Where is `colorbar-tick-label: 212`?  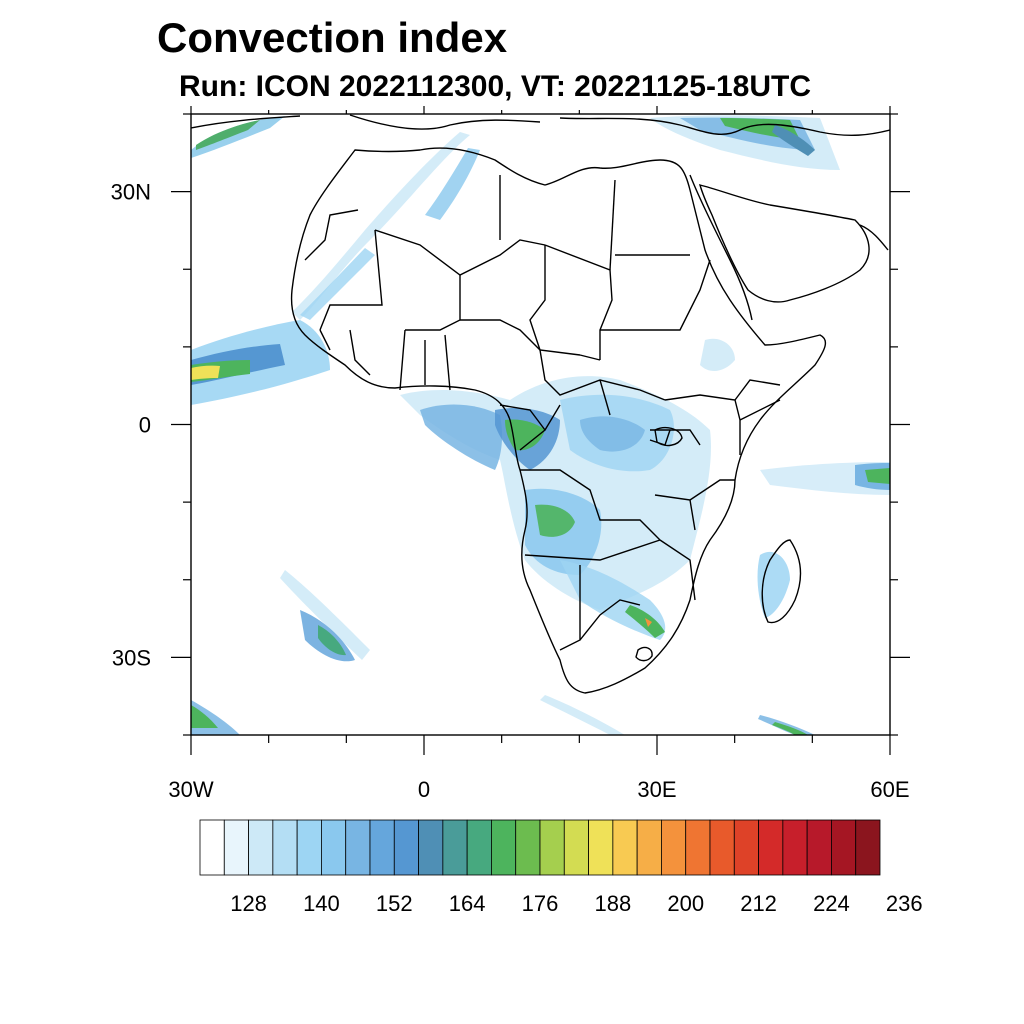
colorbar-tick-label: 212 is located at coordinates (758, 903).